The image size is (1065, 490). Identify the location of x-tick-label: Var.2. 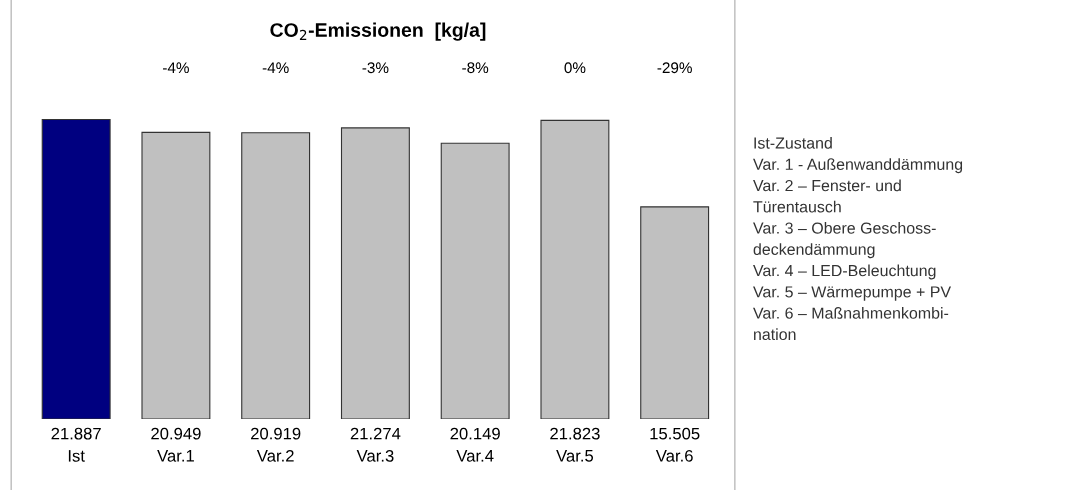
(275, 455).